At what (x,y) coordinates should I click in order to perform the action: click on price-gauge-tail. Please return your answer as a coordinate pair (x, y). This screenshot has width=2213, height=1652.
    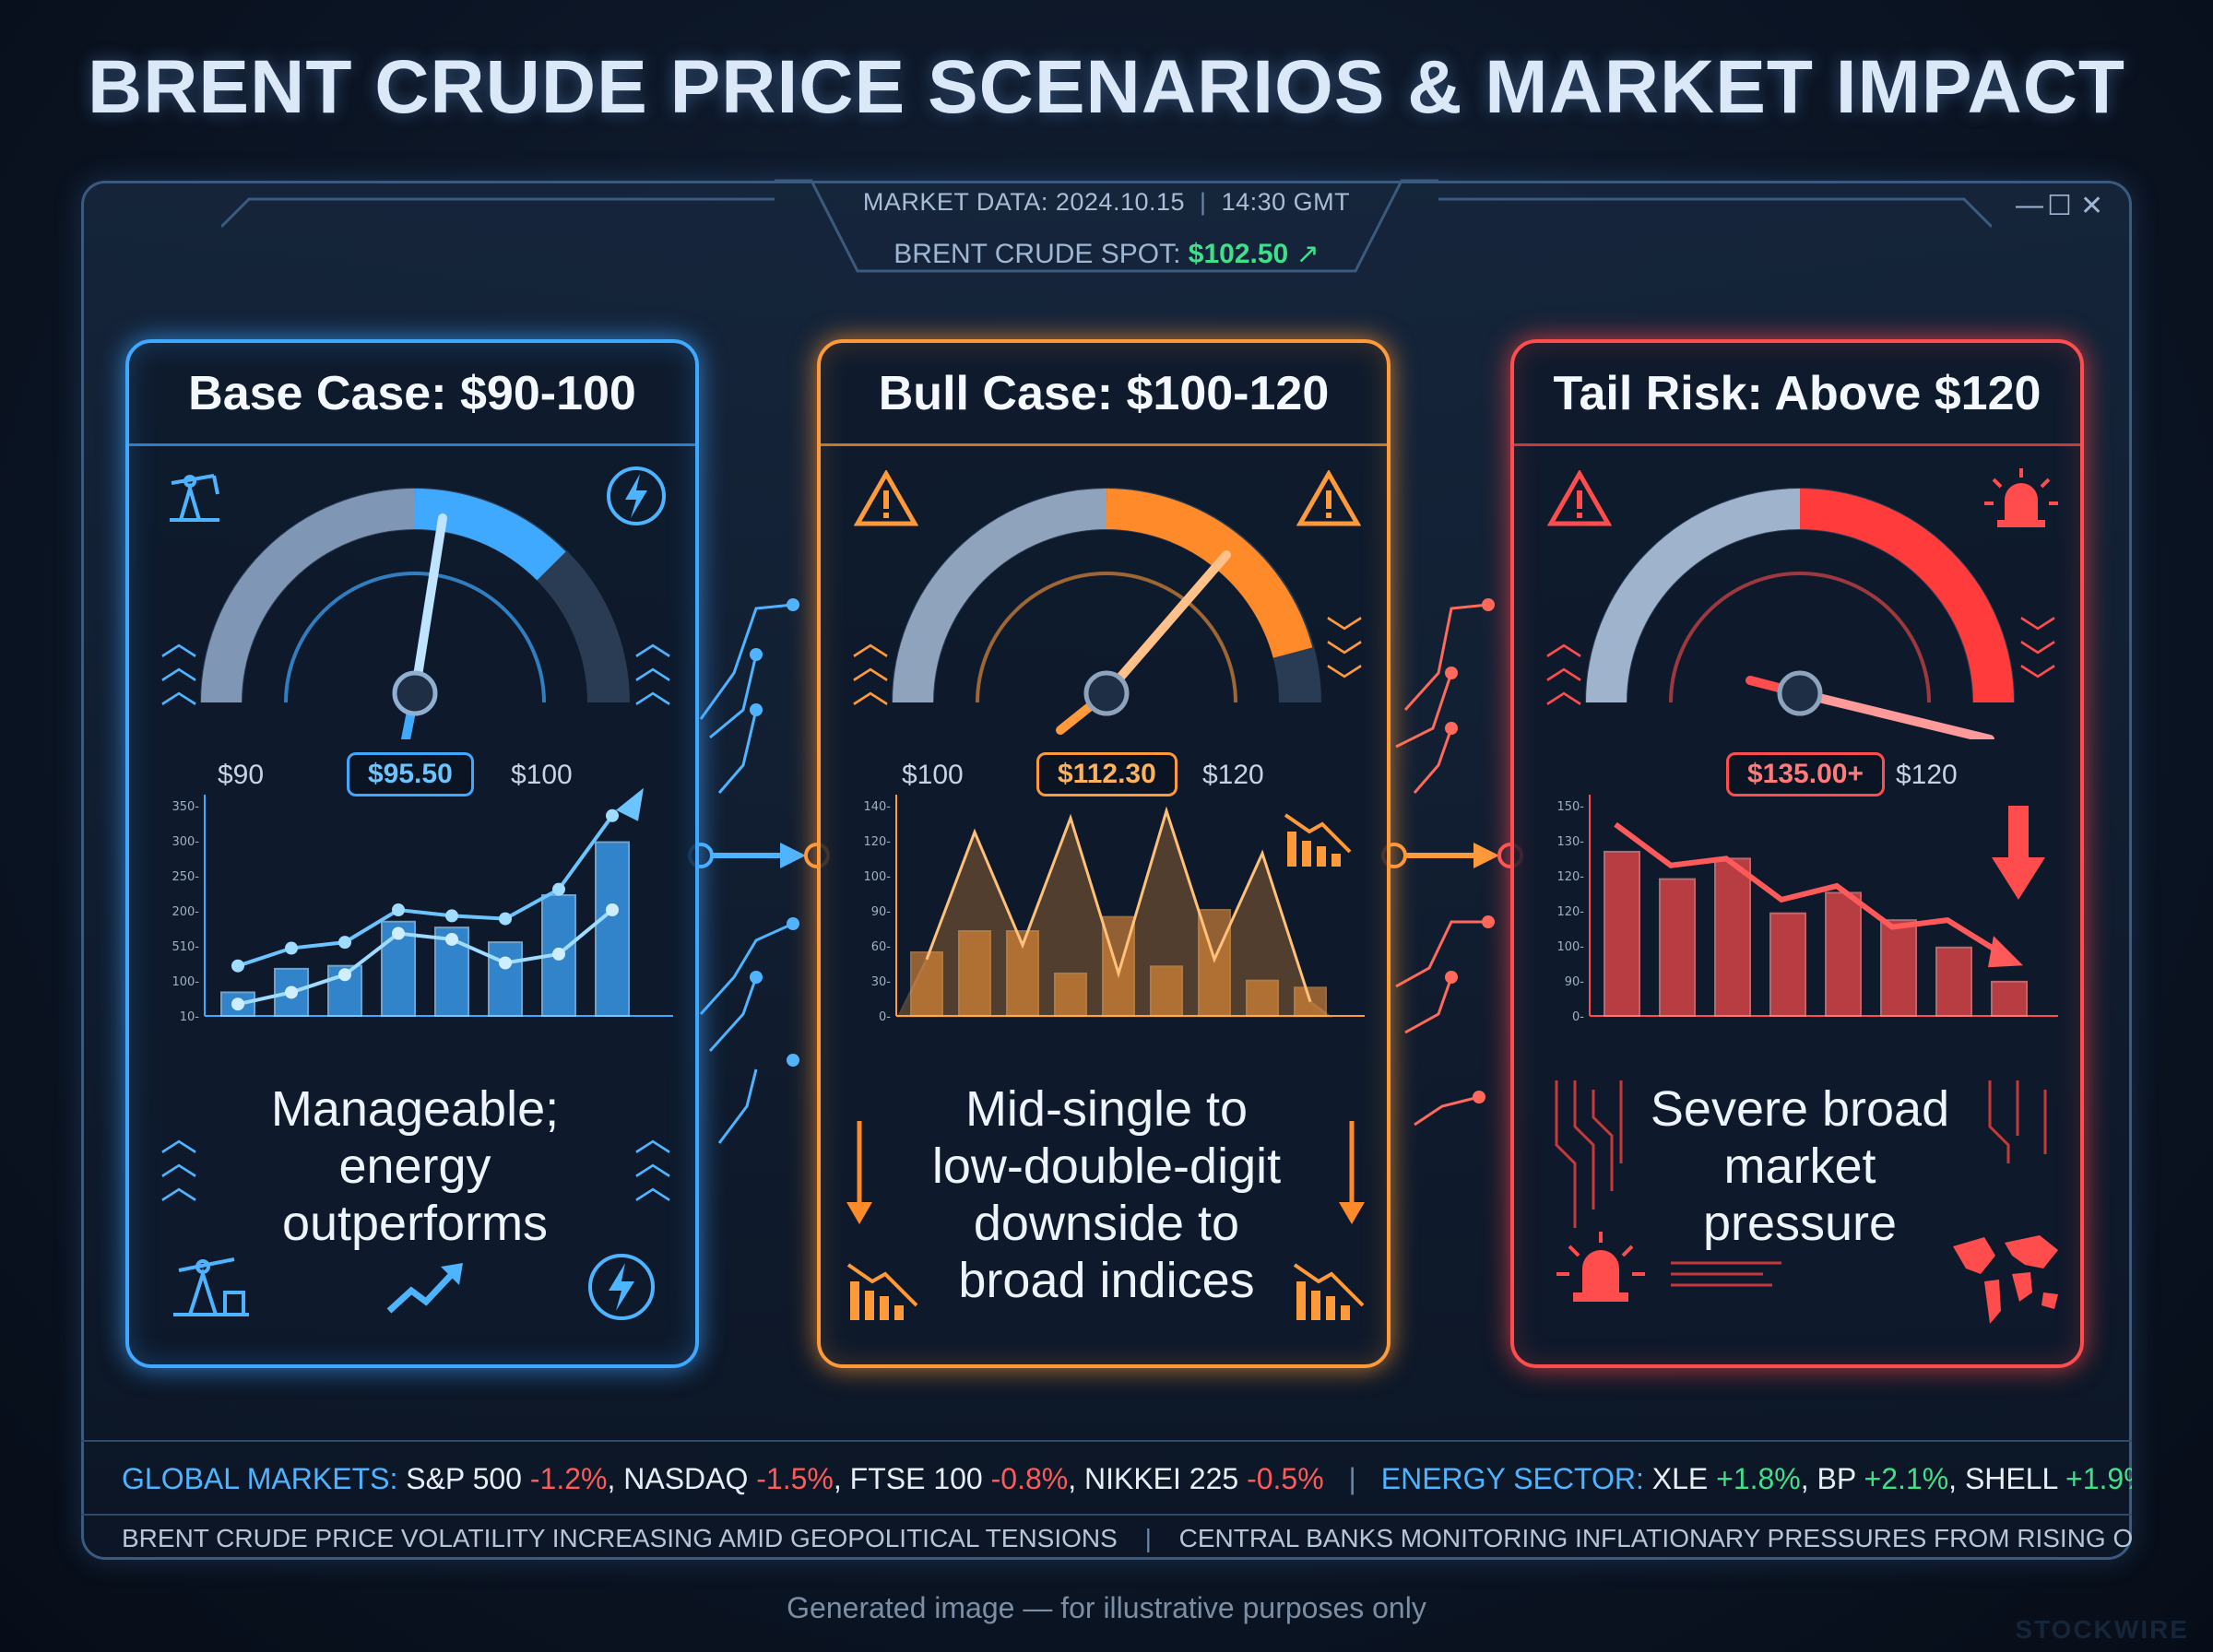
    Looking at the image, I should click on (1800, 613).